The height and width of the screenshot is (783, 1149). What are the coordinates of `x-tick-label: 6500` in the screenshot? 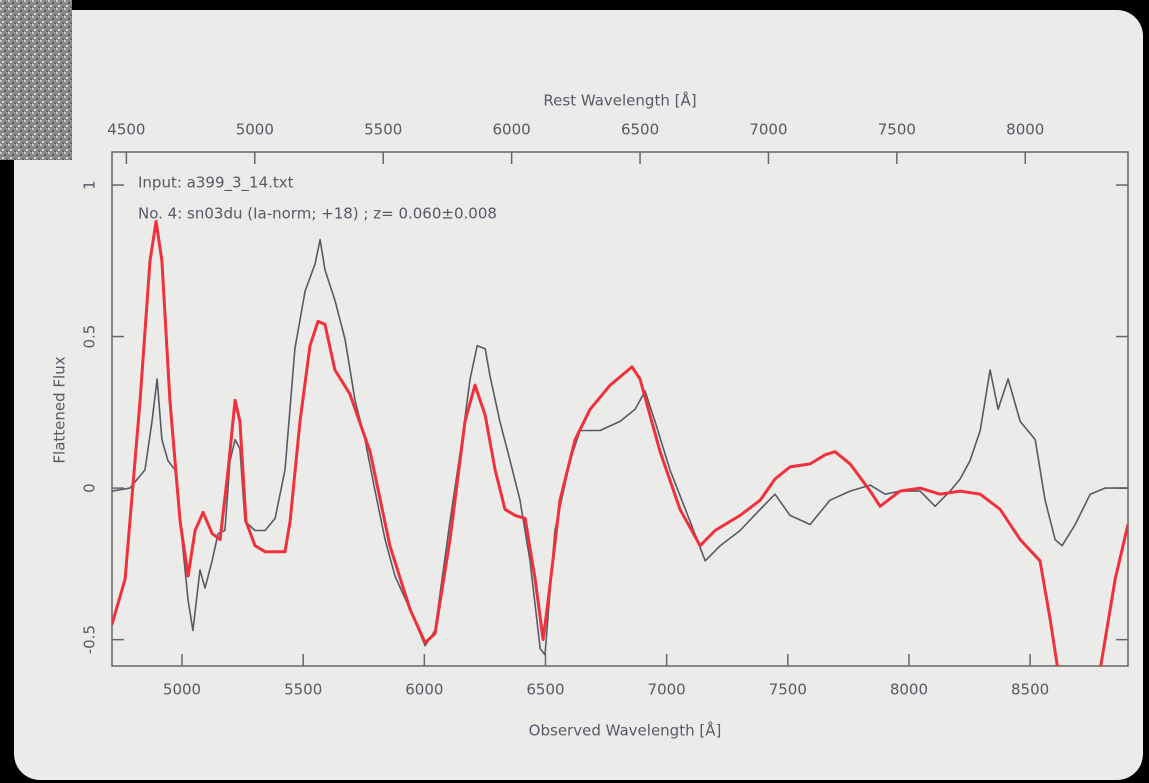 It's located at (545, 690).